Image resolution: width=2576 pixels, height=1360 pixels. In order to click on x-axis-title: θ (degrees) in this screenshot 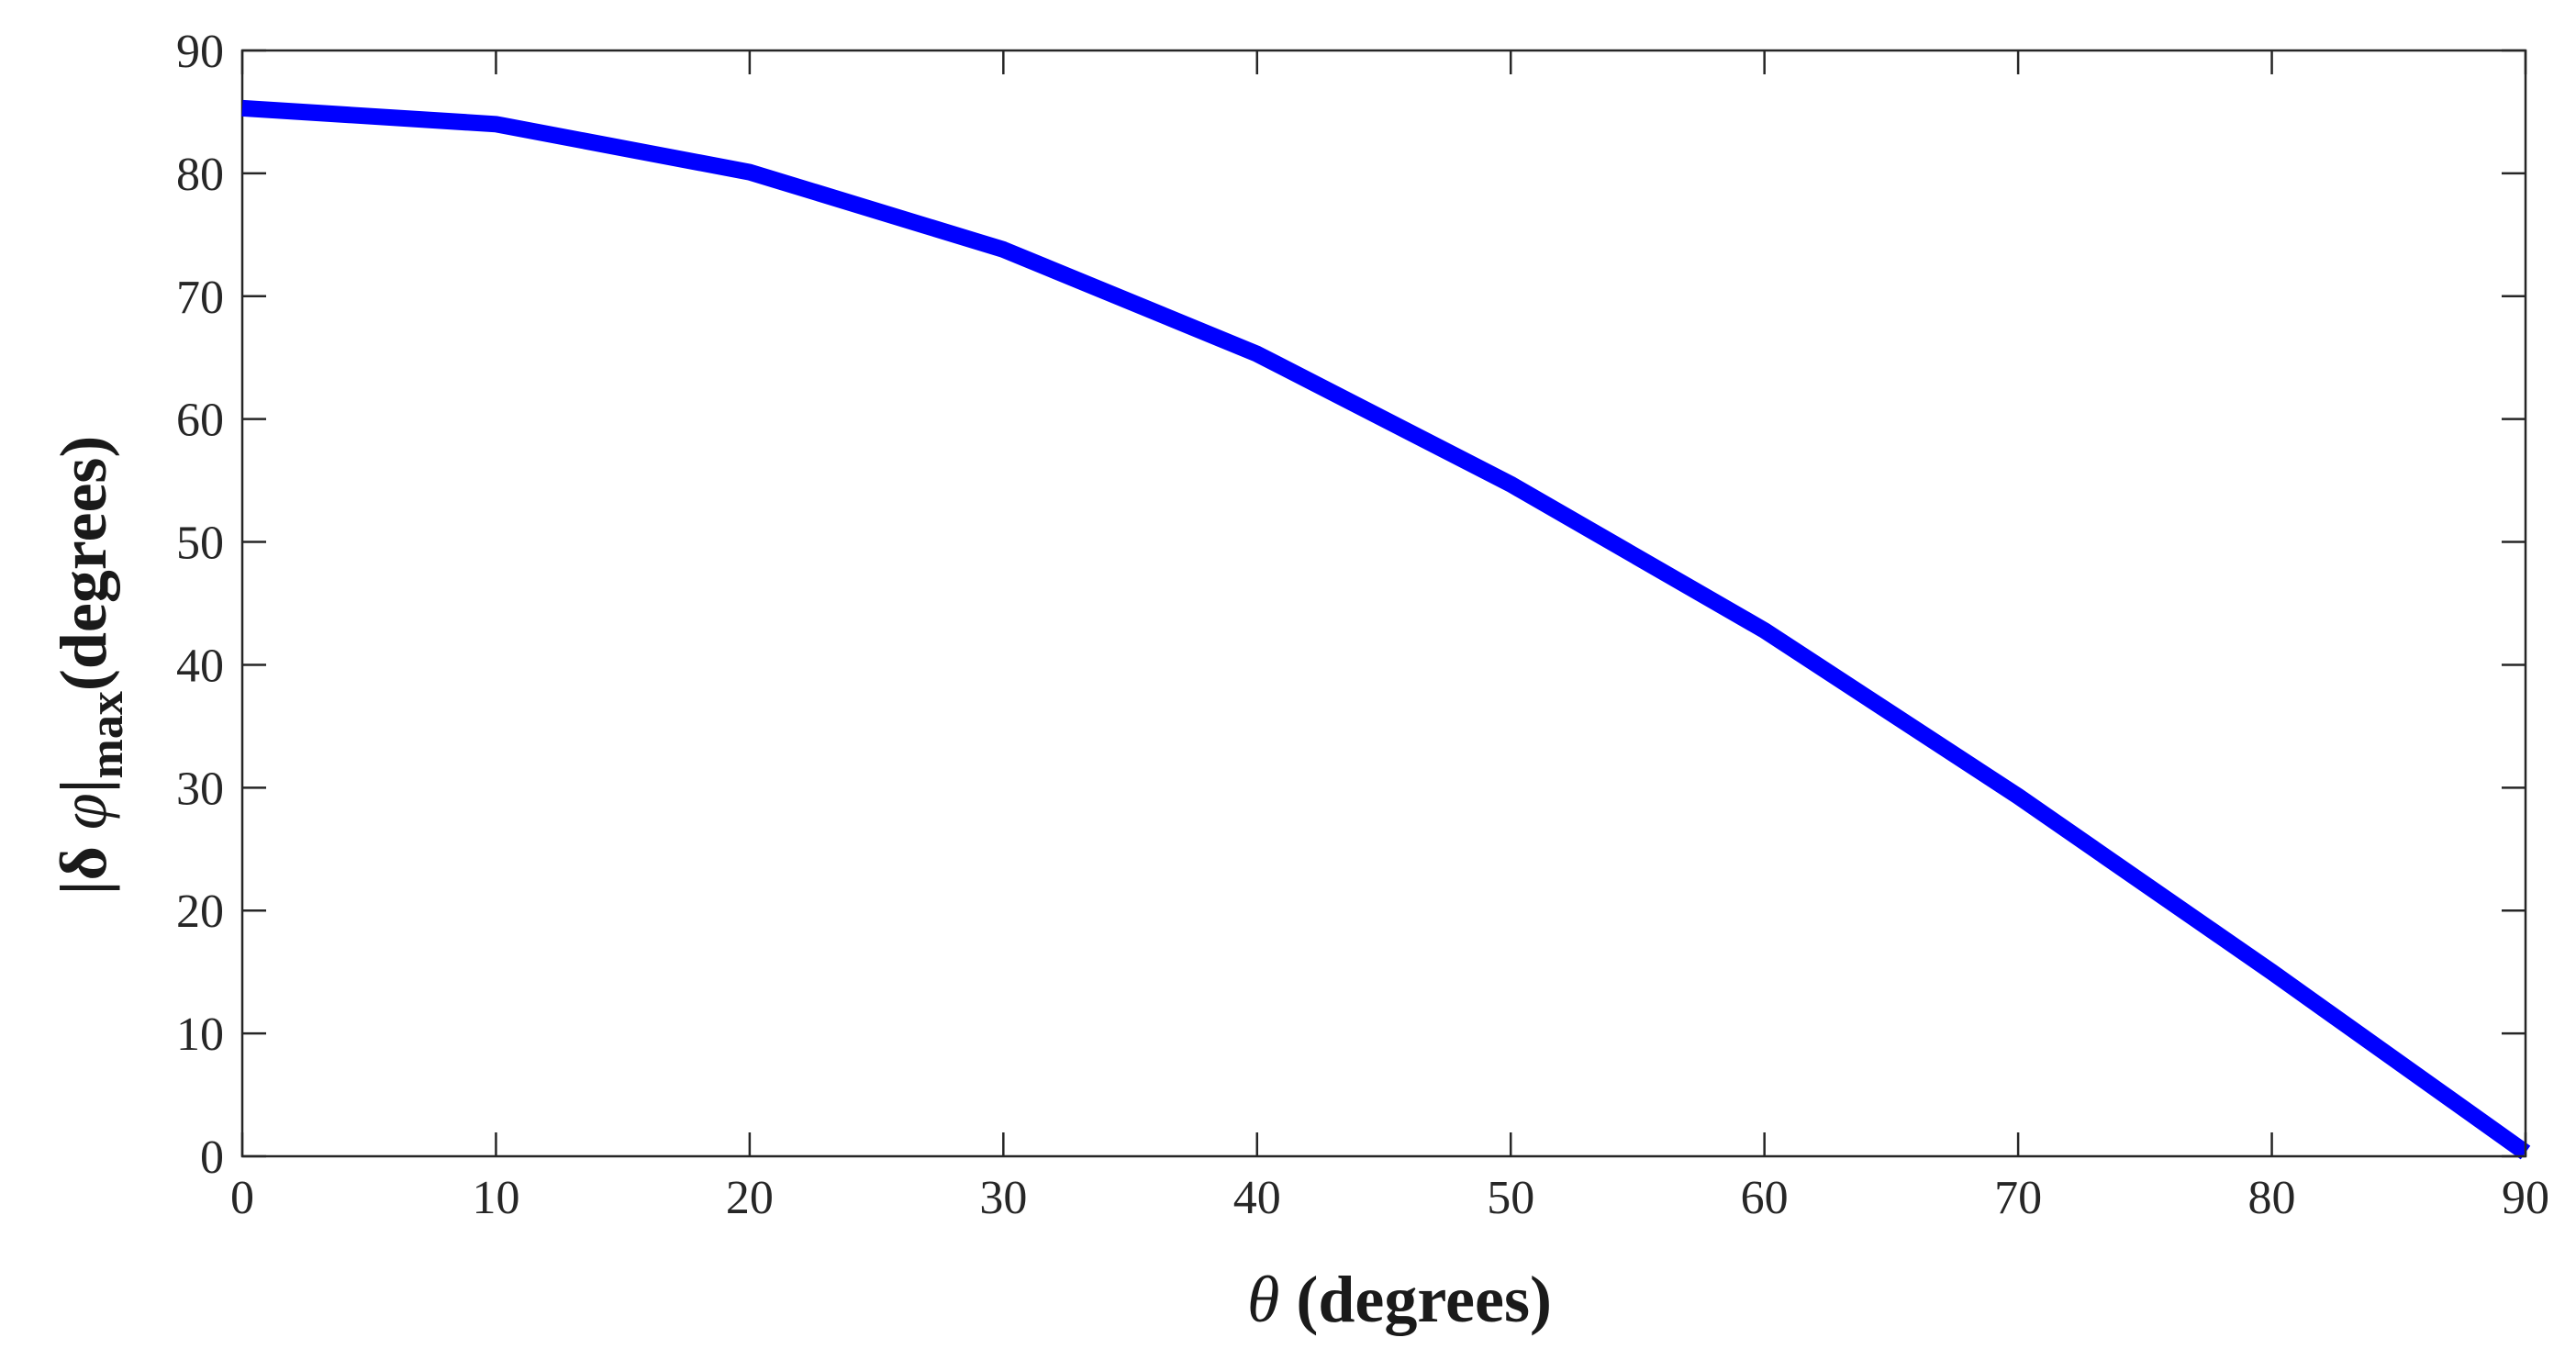, I will do `click(1399, 1299)`.